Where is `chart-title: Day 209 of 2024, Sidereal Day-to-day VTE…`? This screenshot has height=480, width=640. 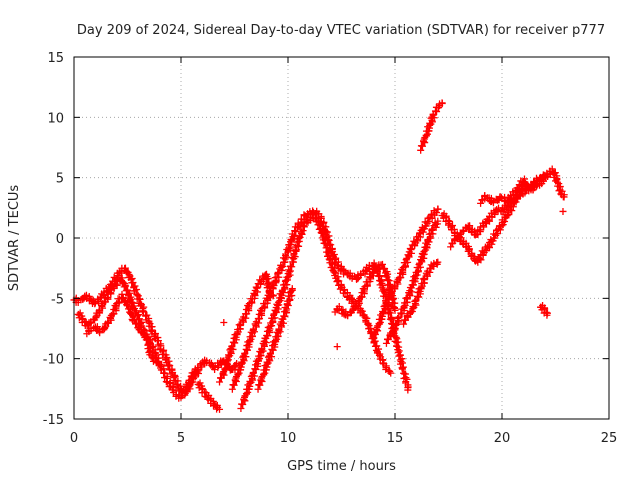 chart-title: Day 209 of 2024, Sidereal Day-to-day VTE… is located at coordinates (341, 30).